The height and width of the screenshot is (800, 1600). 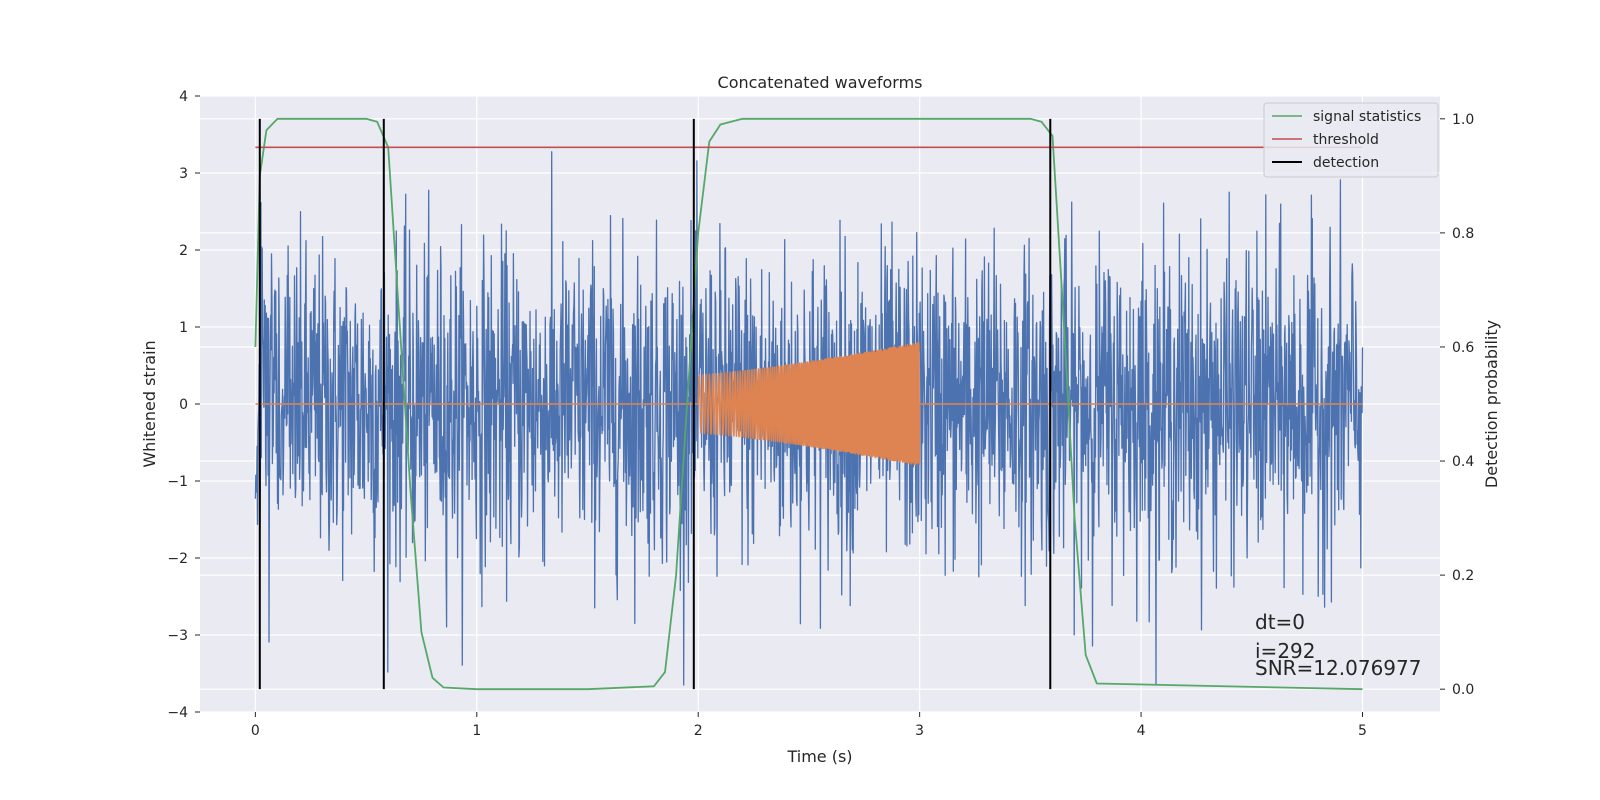 What do you see at coordinates (177, 713) in the screenshot?
I see `y-tick-label: −4` at bounding box center [177, 713].